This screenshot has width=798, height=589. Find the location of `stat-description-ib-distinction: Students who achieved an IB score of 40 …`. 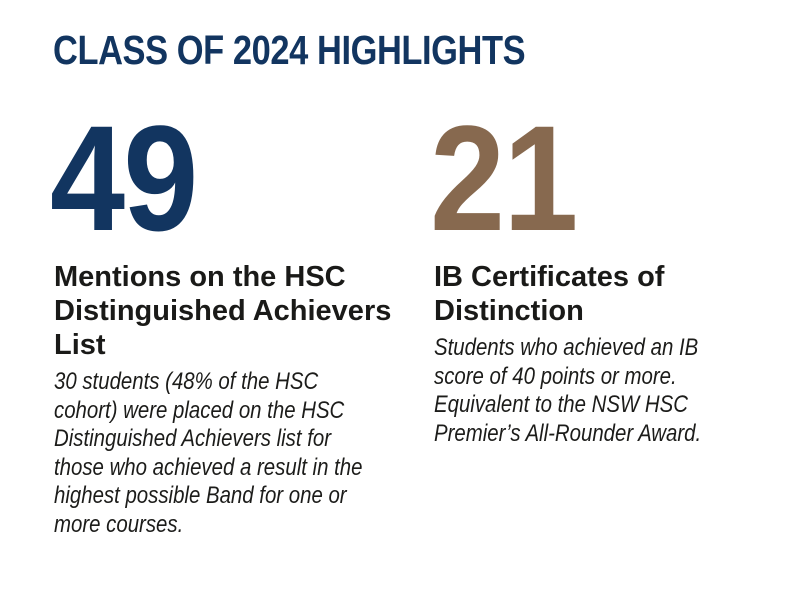

stat-description-ib-distinction: Students who achieved an IB score of 40 … is located at coordinates (568, 390).